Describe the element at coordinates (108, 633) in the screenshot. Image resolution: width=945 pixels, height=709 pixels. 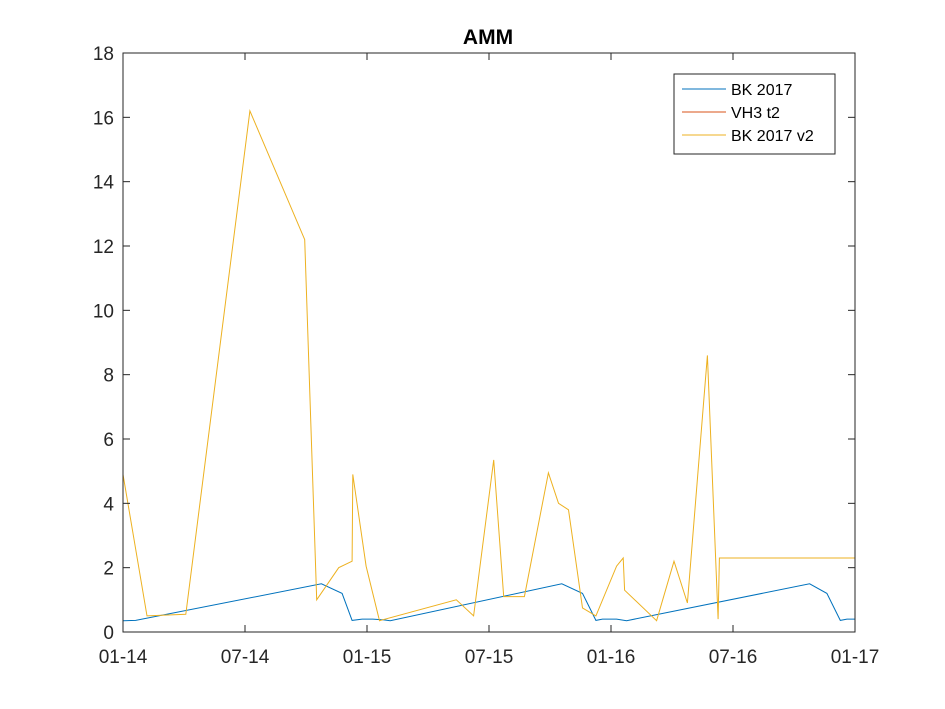
I see `y-tick-label: 0` at that location.